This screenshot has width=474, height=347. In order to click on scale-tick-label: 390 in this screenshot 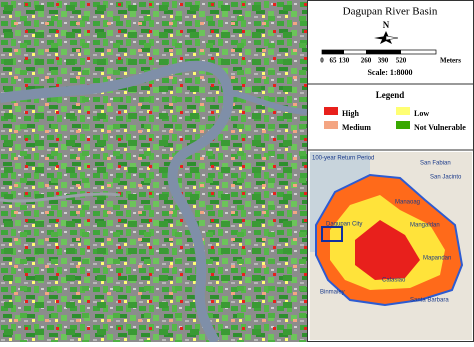, I will do `click(383, 61)`.